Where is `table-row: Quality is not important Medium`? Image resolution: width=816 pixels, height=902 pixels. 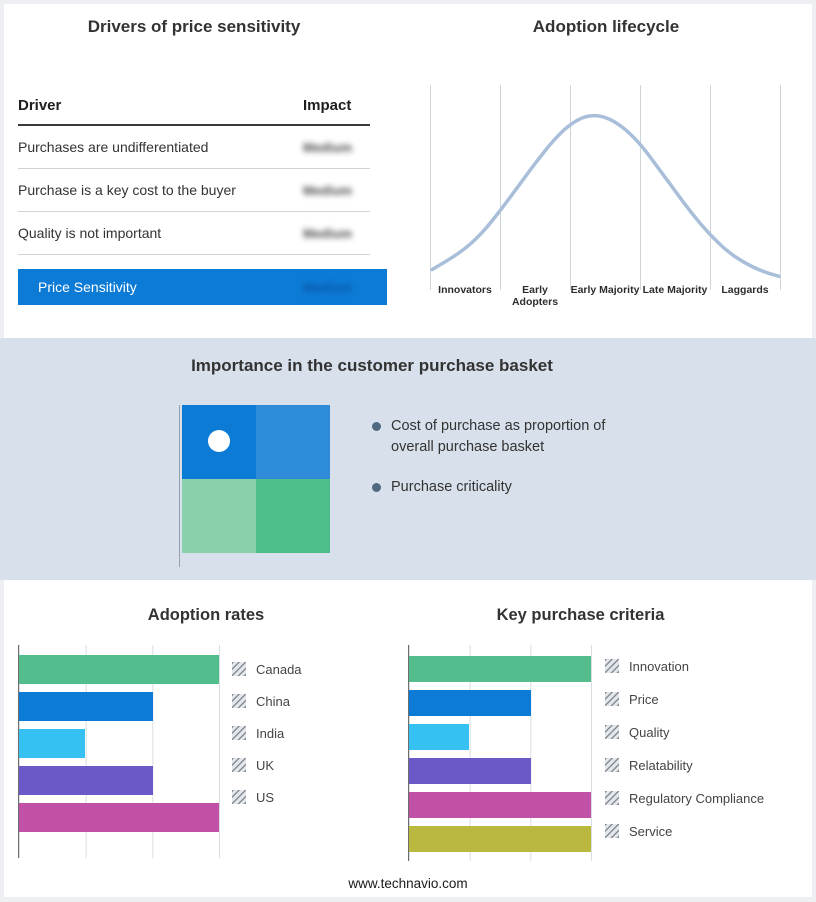
table-row: Quality is not important Medium is located at coordinates (194, 233).